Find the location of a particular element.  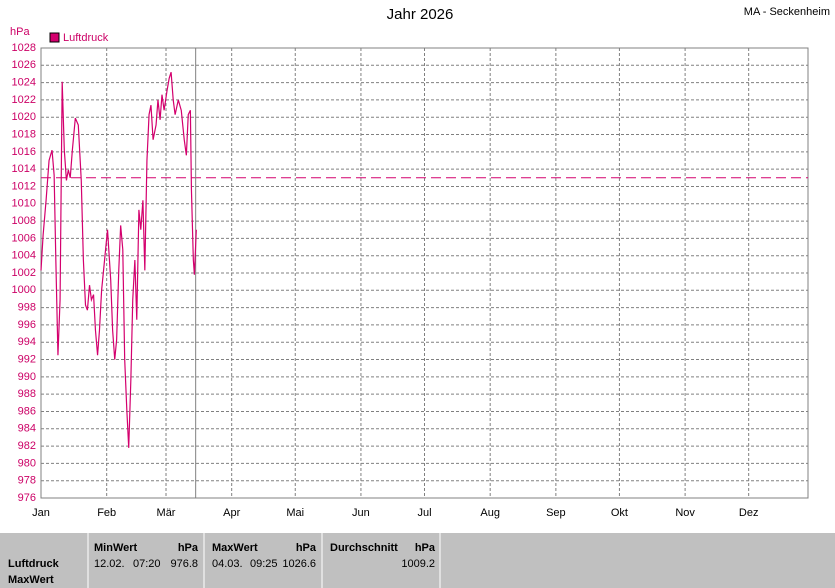

y-tick-label: 996 is located at coordinates (27, 325).